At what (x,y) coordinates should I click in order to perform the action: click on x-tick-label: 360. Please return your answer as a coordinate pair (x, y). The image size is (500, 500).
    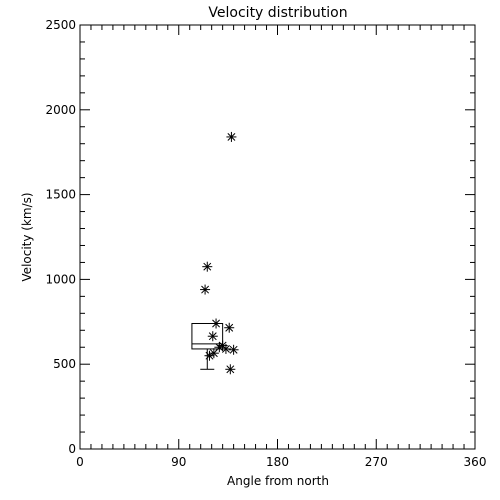
    Looking at the image, I should click on (475, 462).